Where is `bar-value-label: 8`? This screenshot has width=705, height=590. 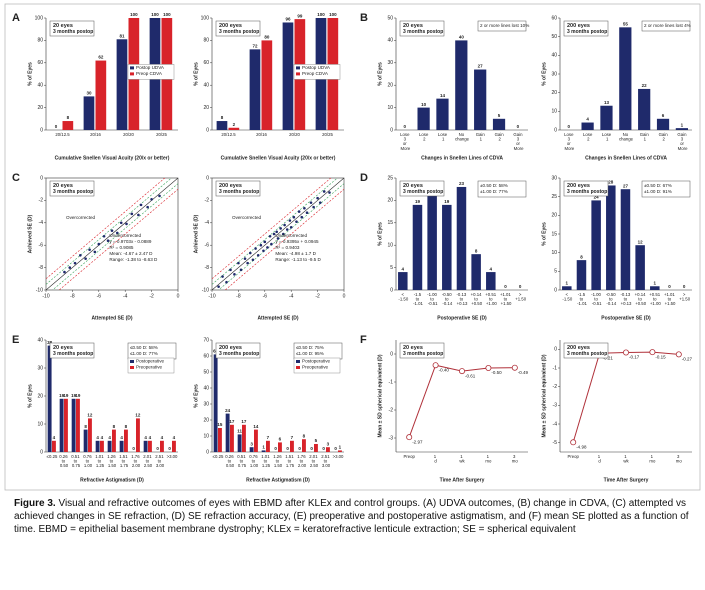
bar-value-label: 8 is located at coordinates (126, 426).